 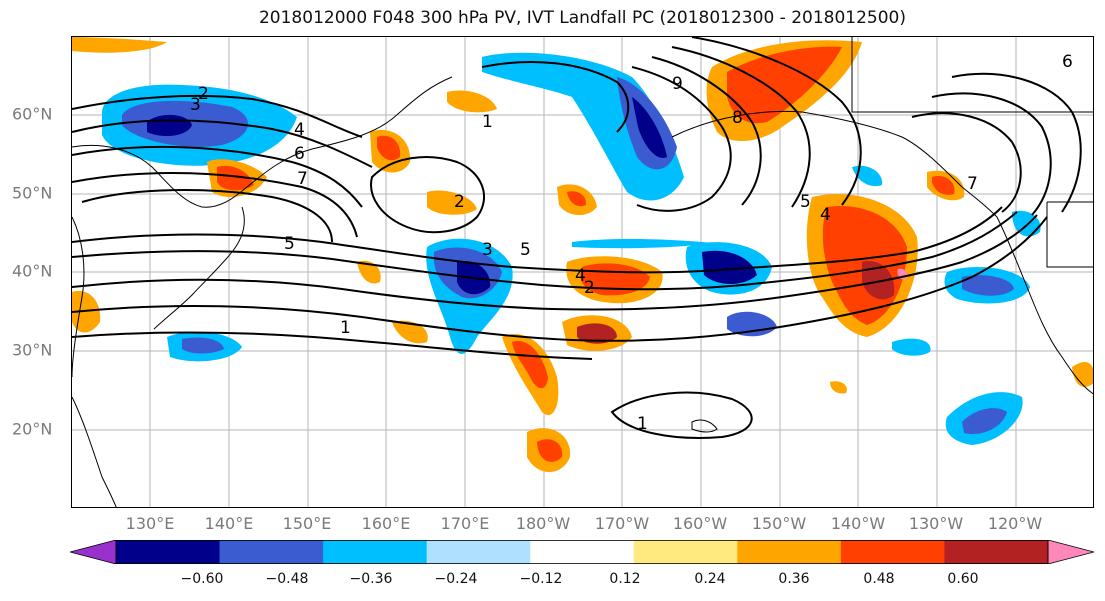 I want to click on boundary-us-states, so click(x=1069, y=234).